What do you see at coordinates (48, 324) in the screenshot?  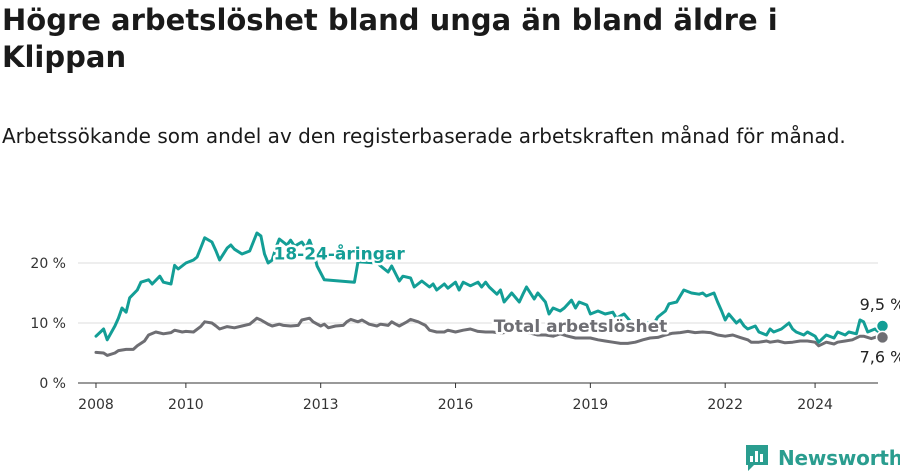 I see `y-tick-label: 10 %` at bounding box center [48, 324].